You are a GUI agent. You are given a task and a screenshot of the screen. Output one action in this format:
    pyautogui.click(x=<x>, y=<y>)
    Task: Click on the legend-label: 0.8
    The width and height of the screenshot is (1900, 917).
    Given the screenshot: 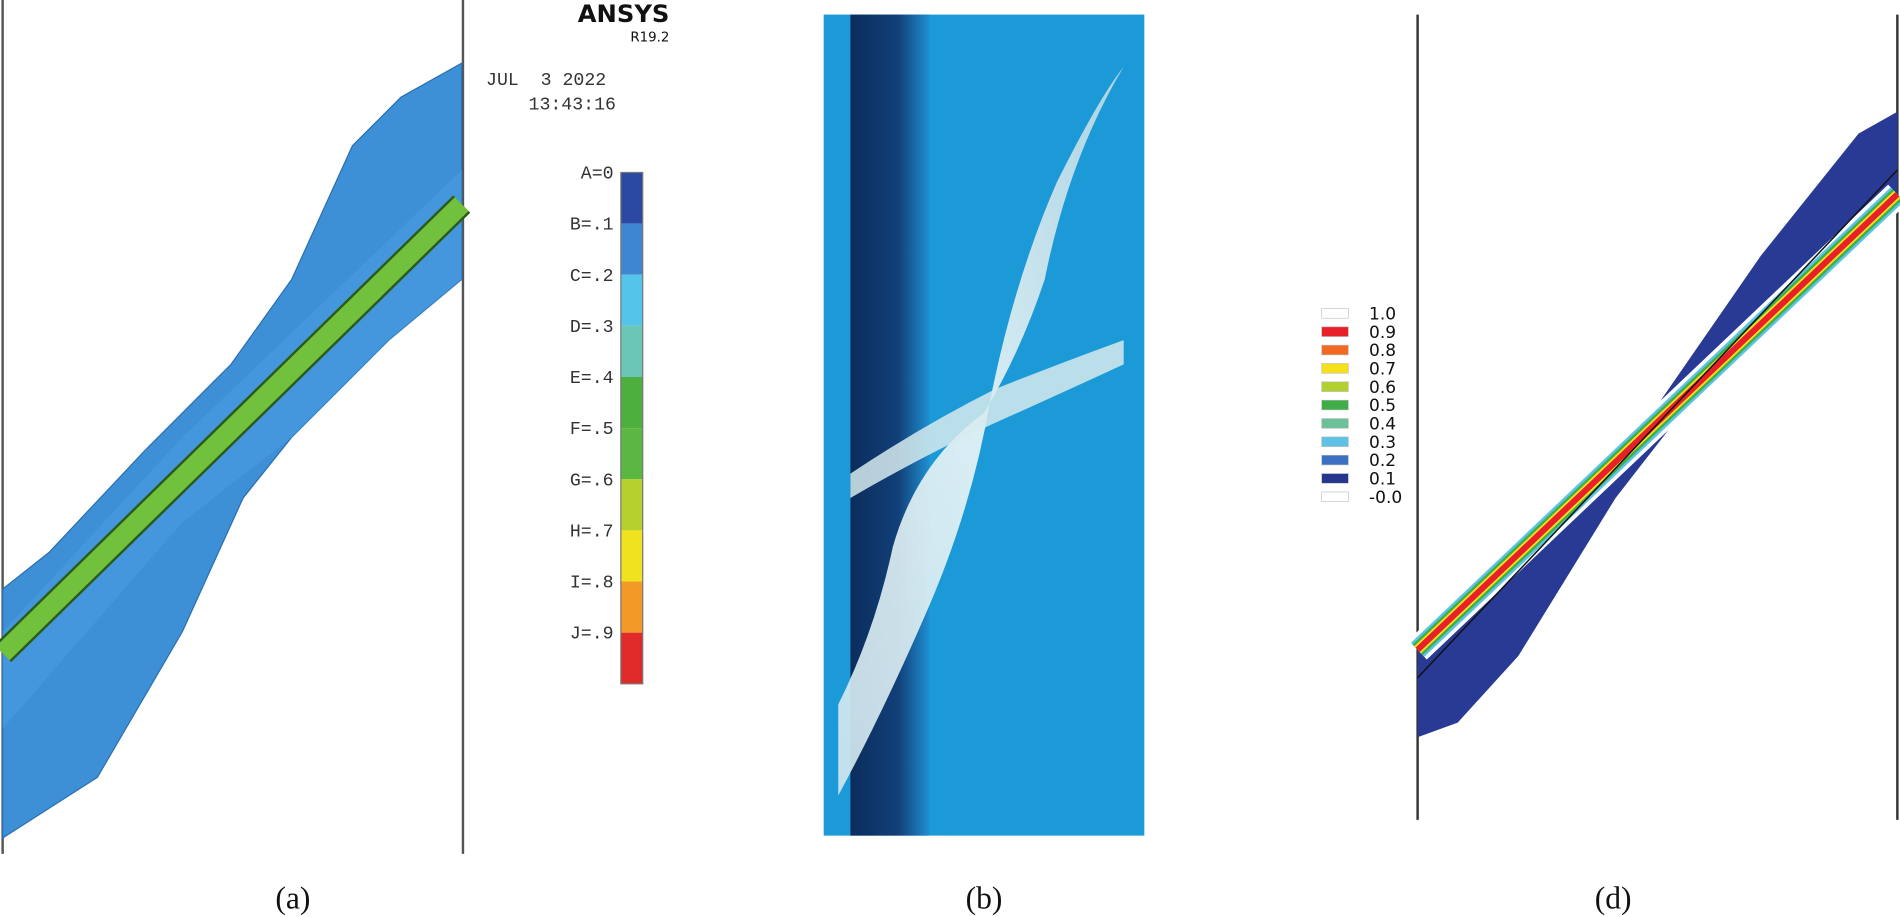 What is the action you would take?
    pyautogui.click(x=1382, y=351)
    